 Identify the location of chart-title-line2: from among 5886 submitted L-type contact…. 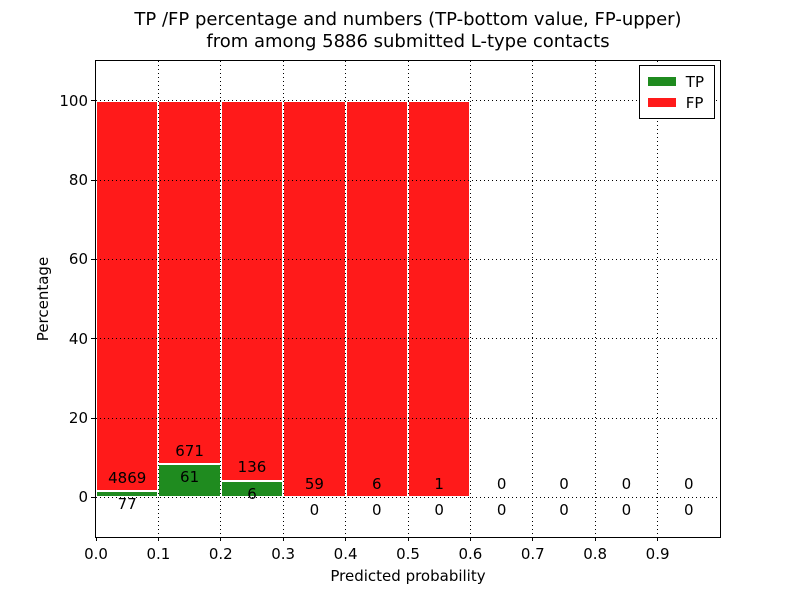
(408, 41).